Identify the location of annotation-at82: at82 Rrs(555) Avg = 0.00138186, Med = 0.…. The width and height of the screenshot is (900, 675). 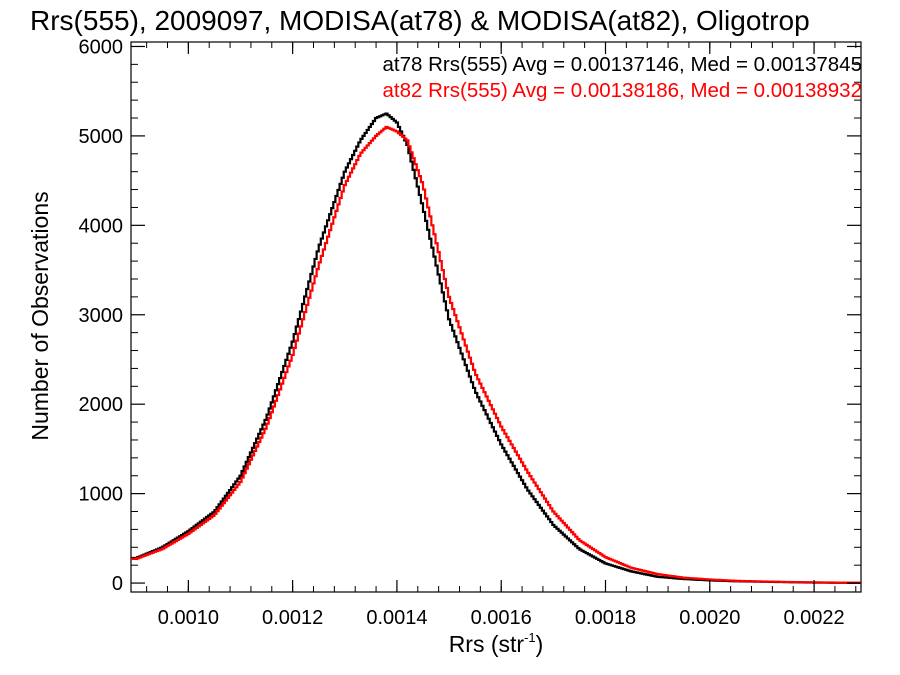
(622, 90).